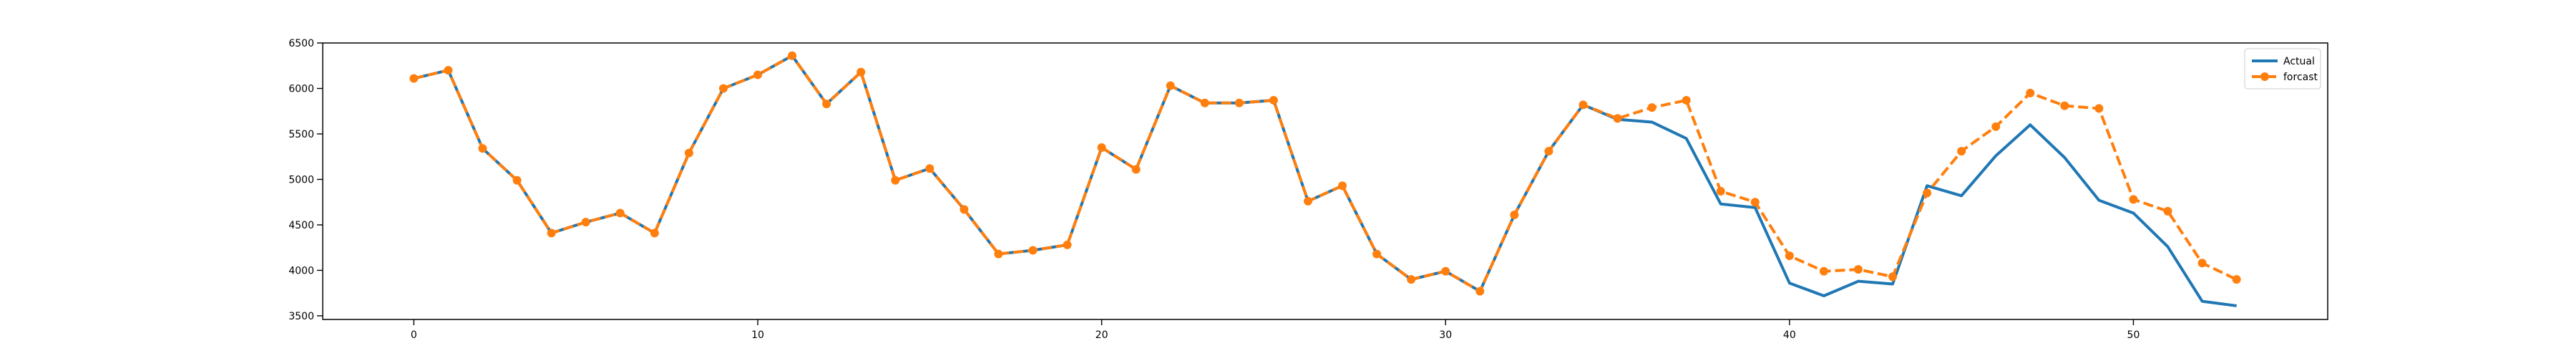 This screenshot has width=2576, height=361. What do you see at coordinates (301, 225) in the screenshot?
I see `y-tick-label: 4500` at bounding box center [301, 225].